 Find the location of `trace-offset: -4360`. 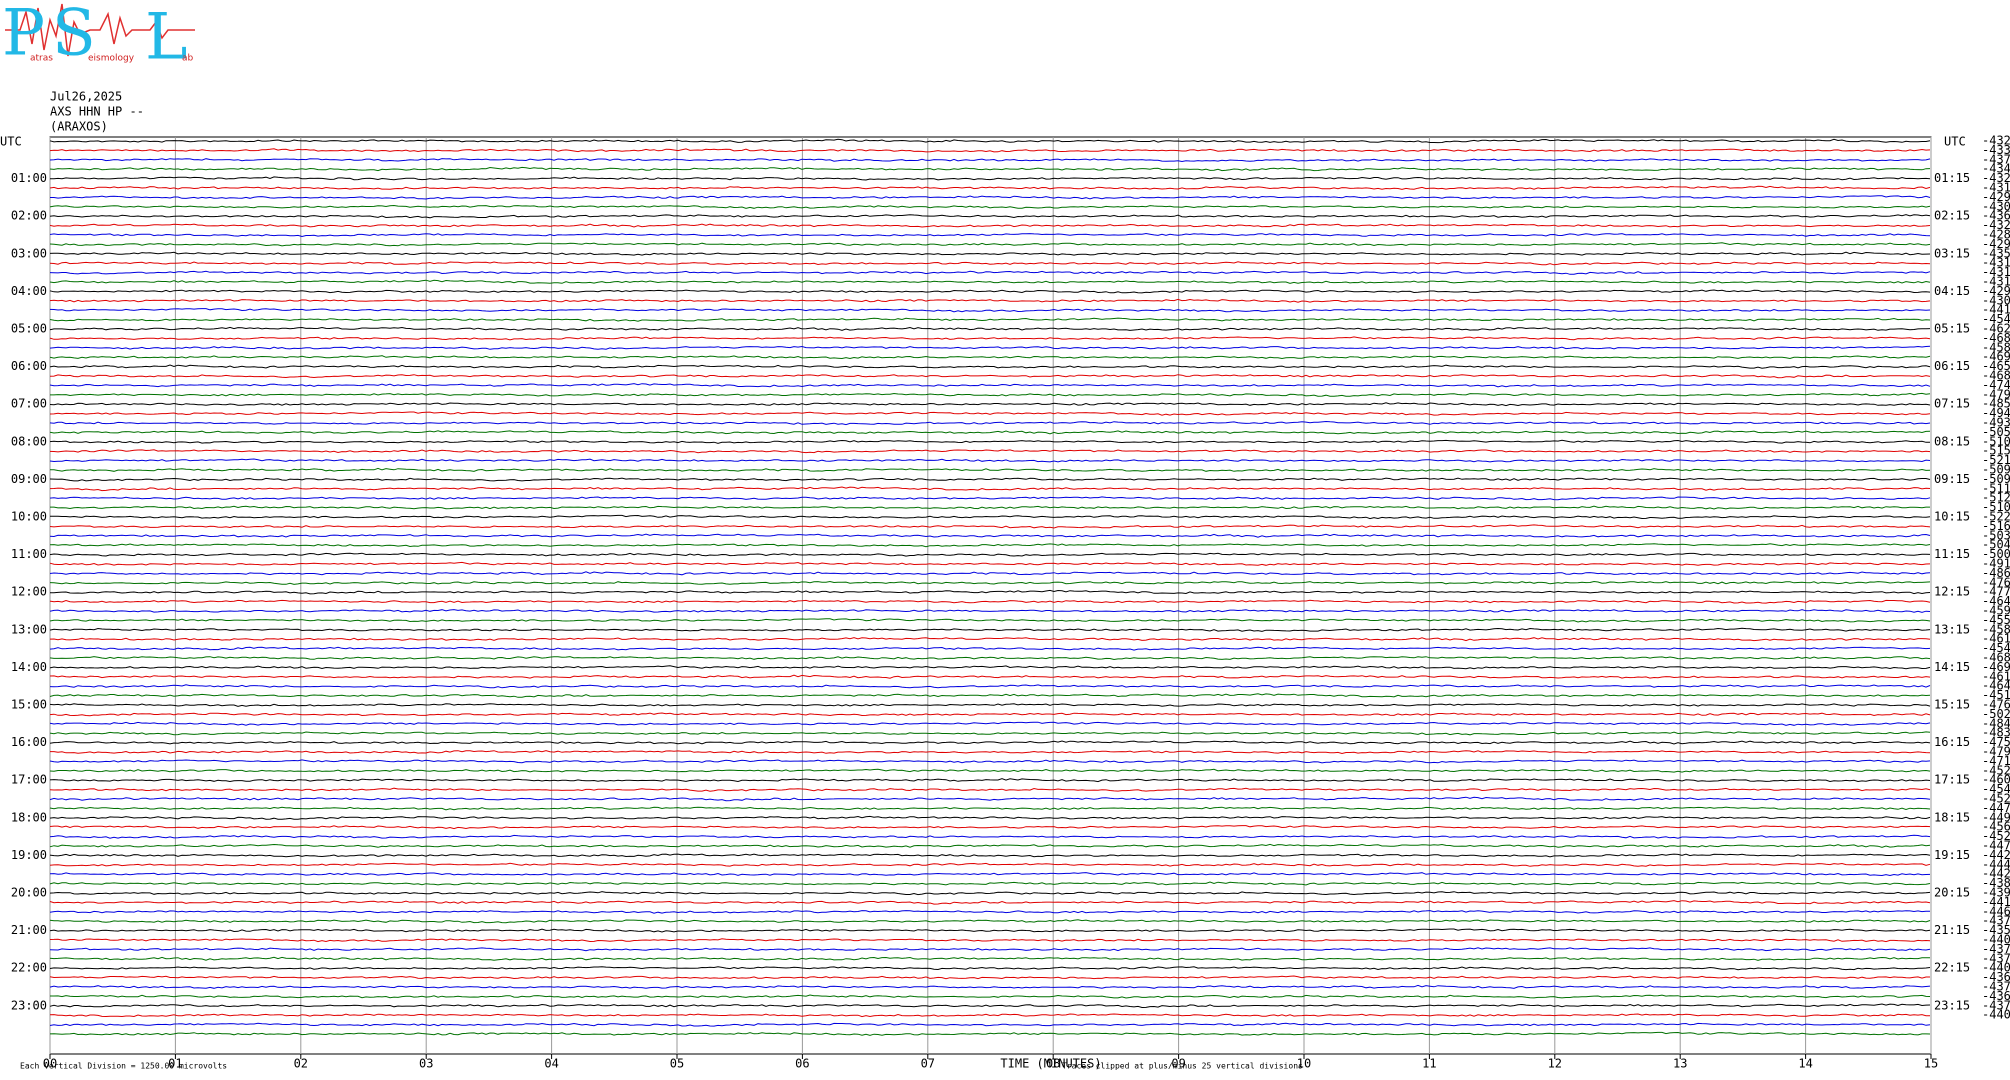

trace-offset: -4360 is located at coordinates (1996, 216).